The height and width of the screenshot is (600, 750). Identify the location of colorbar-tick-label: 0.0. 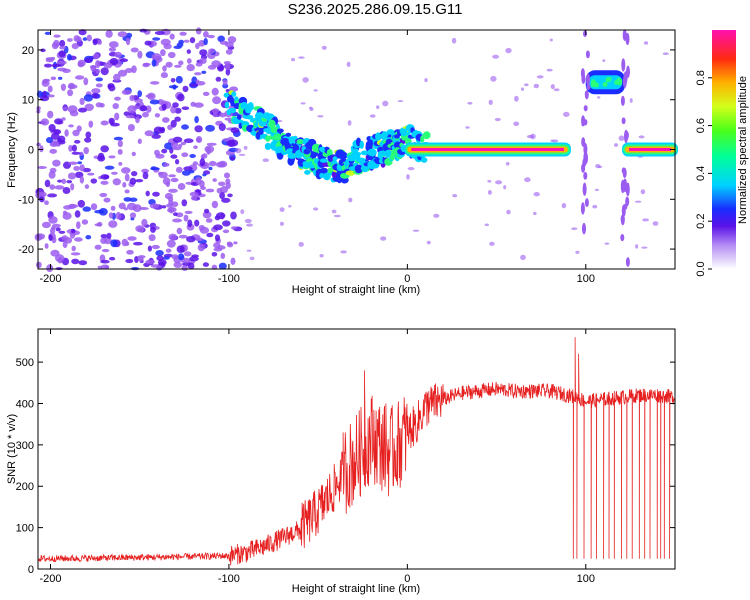
(701, 268).